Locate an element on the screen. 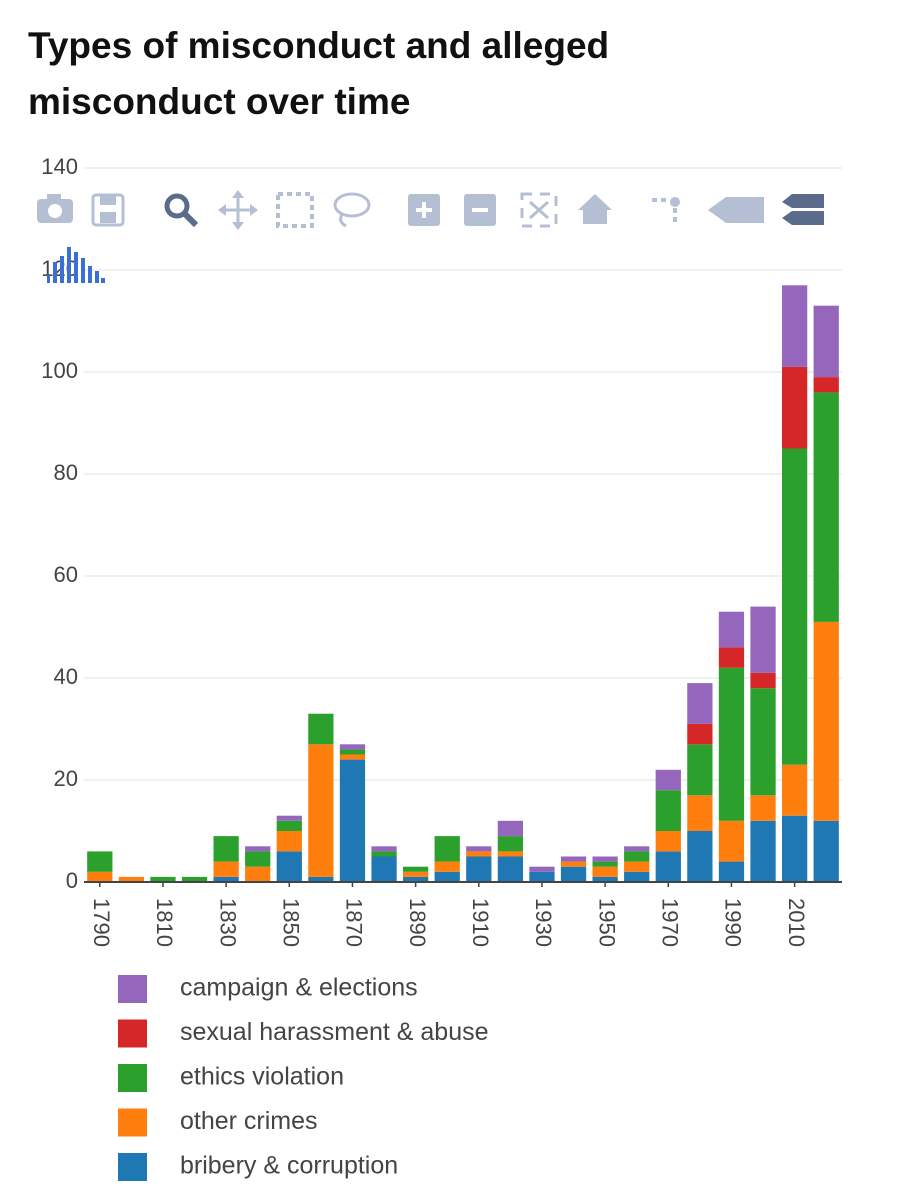 The height and width of the screenshot is (1200, 900). legend-label: campaign & elections is located at coordinates (299, 988).